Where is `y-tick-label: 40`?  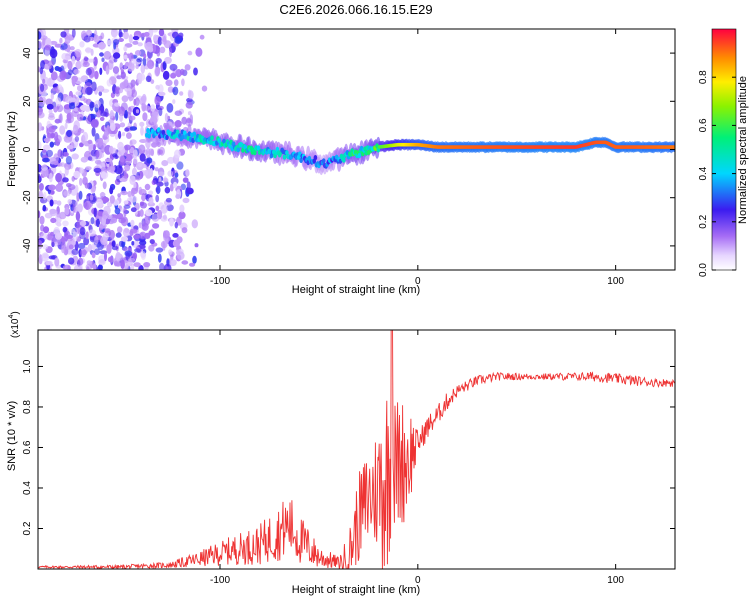
y-tick-label: 40 is located at coordinates (27, 53).